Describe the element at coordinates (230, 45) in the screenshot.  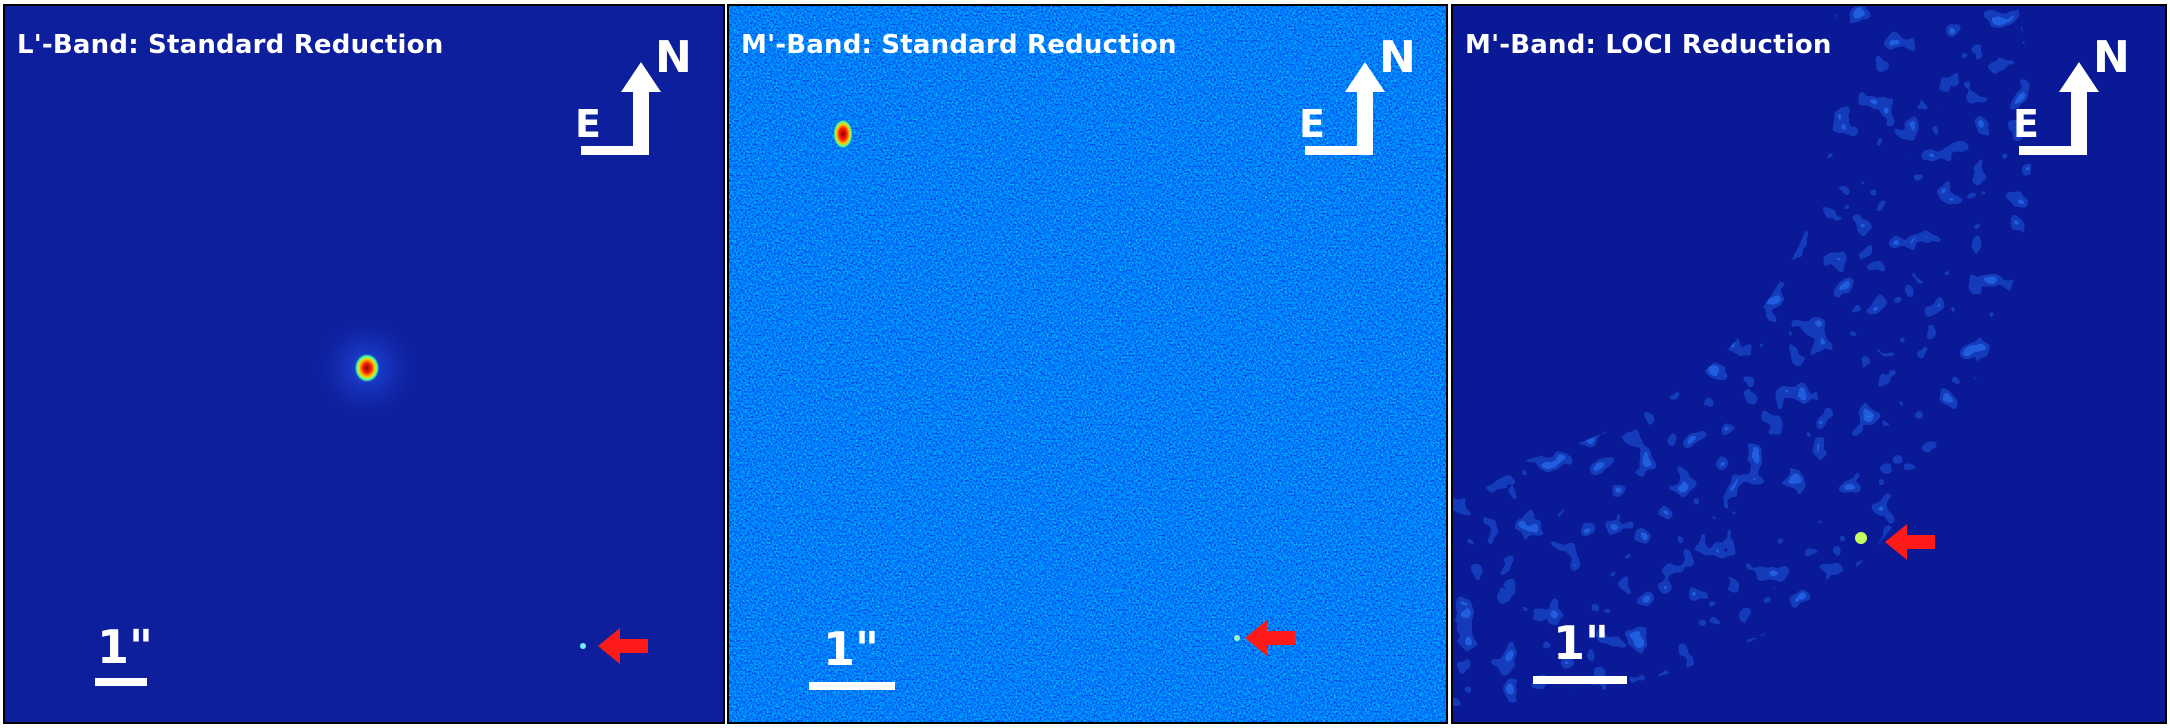
I see `panel-title: L'-Band: Standard Reduction` at that location.